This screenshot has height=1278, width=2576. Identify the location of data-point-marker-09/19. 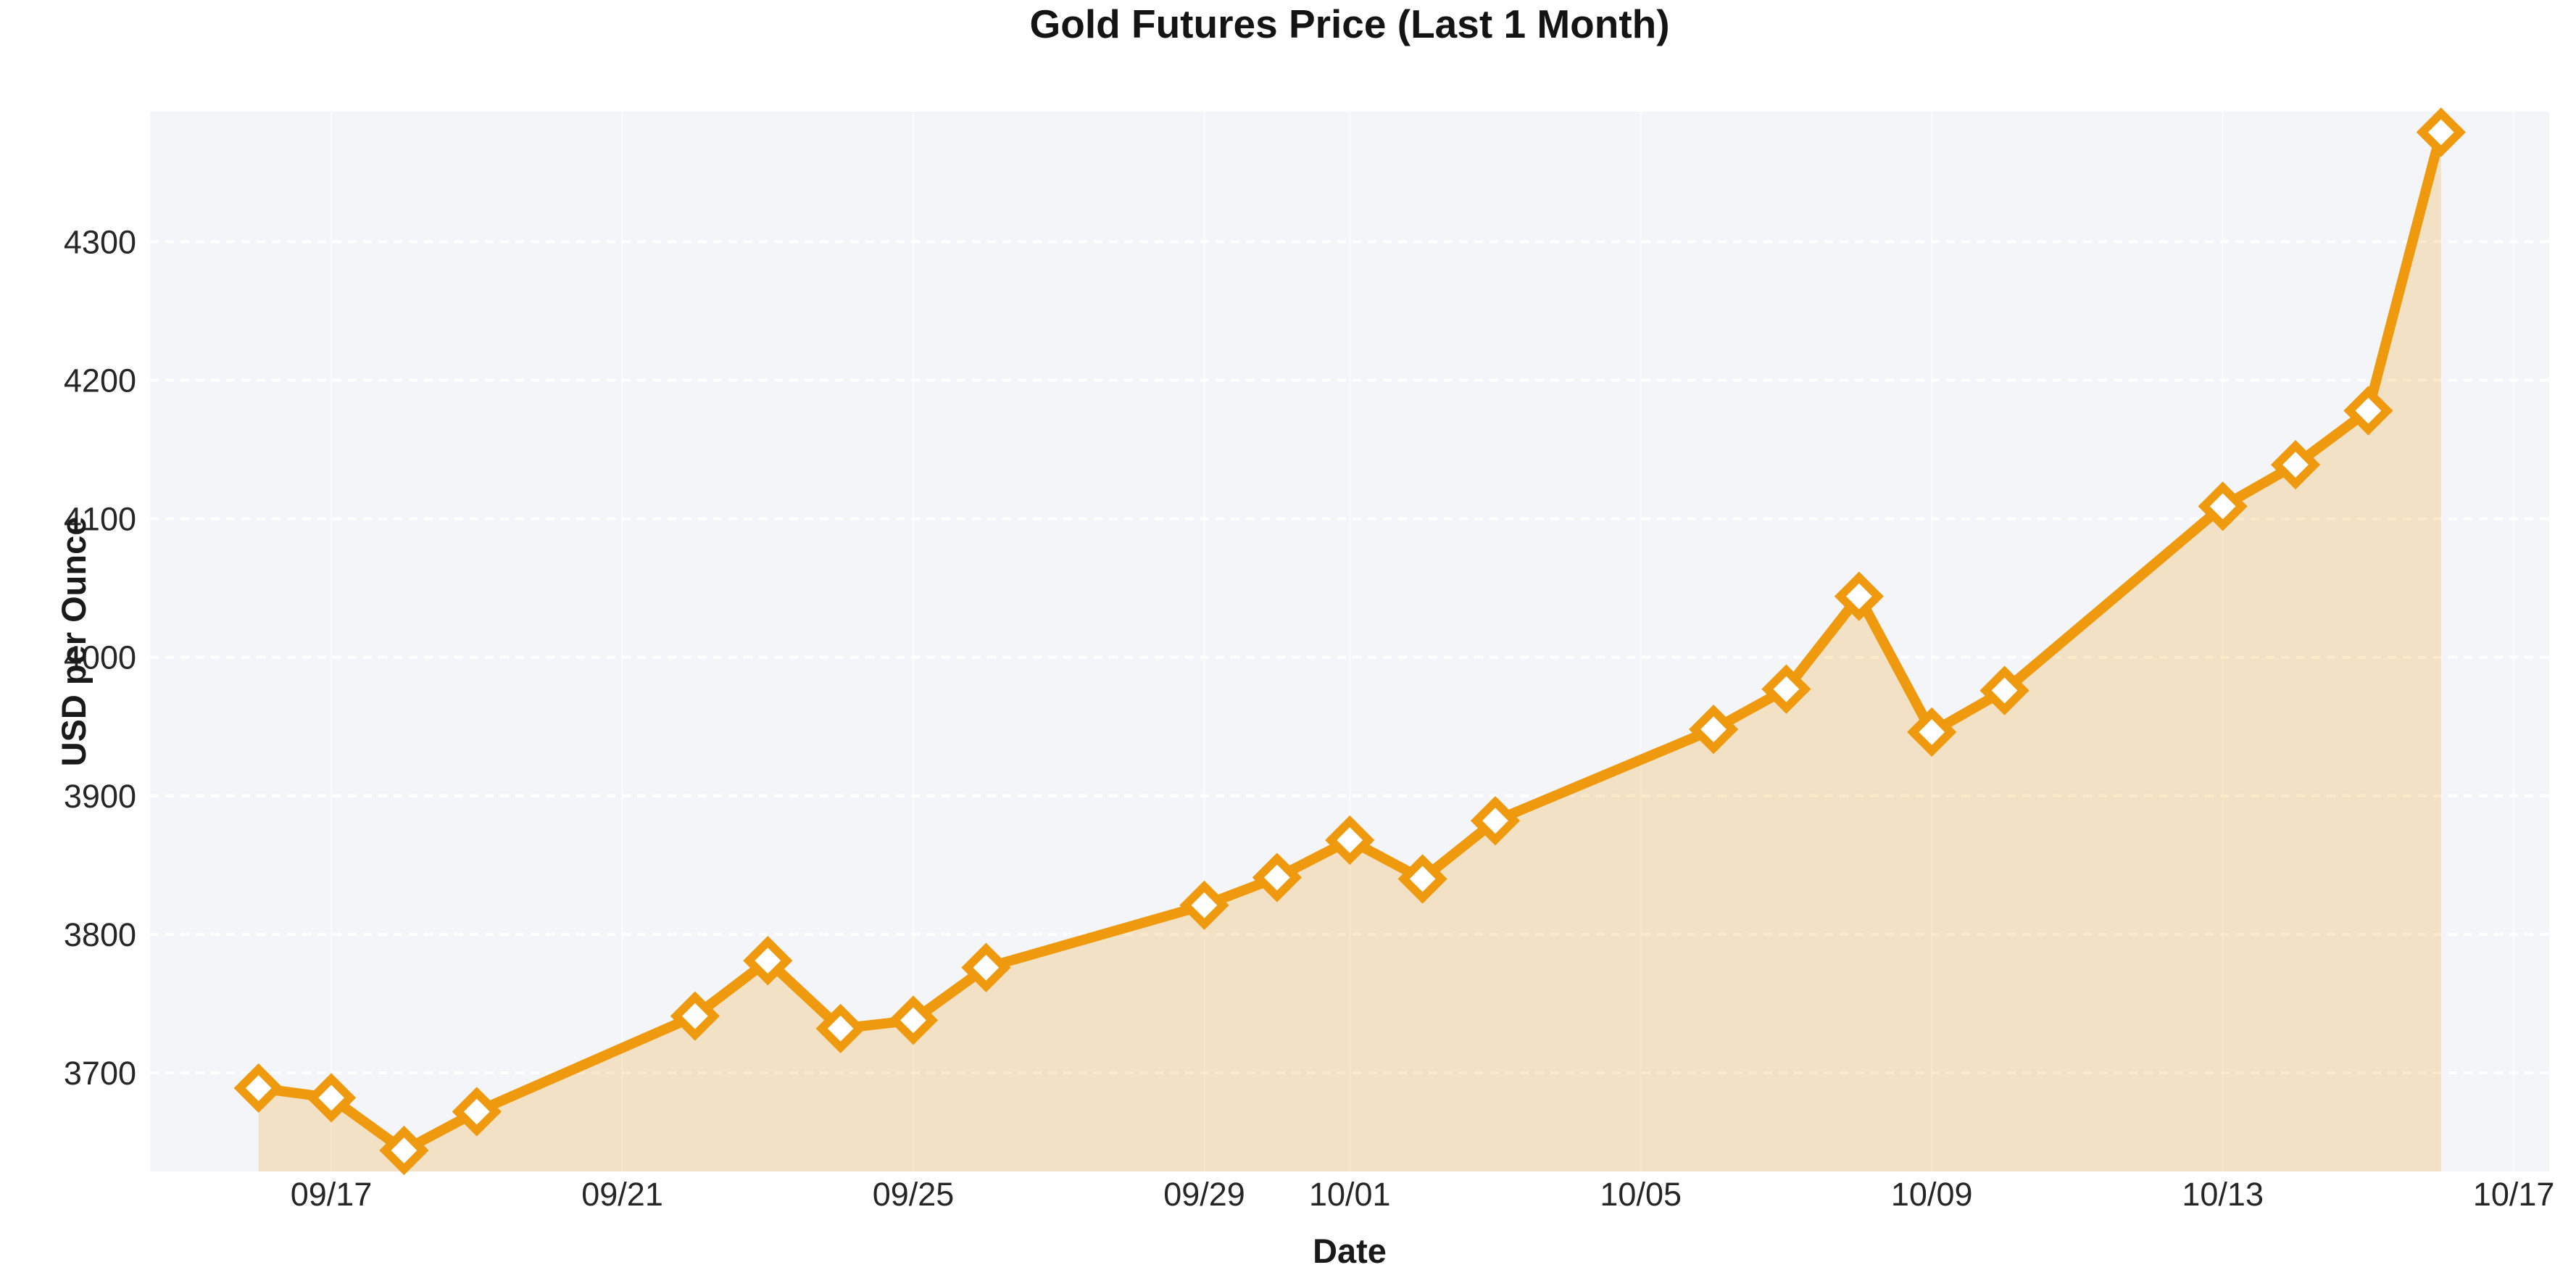
(477, 1112).